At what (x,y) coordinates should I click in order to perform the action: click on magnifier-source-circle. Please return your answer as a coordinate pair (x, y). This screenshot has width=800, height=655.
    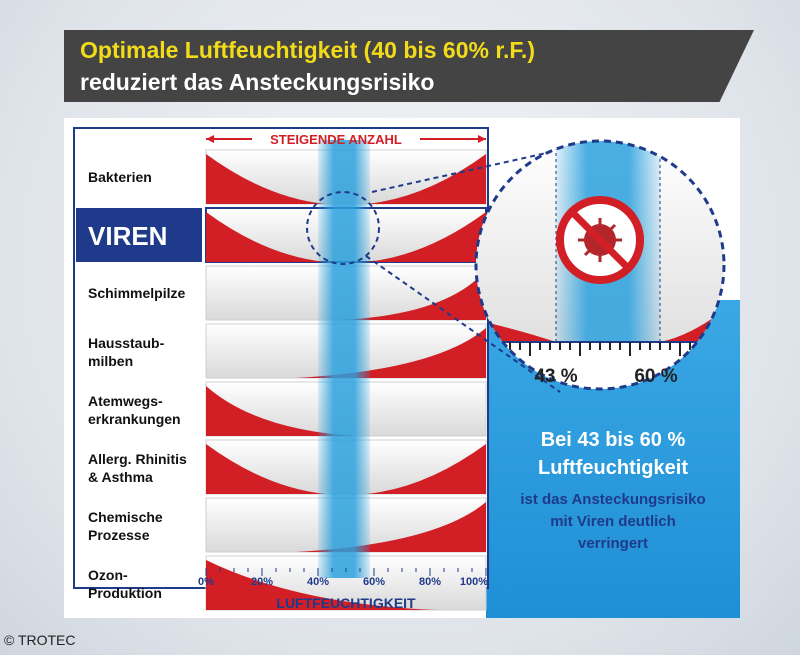
    Looking at the image, I should click on (343, 228).